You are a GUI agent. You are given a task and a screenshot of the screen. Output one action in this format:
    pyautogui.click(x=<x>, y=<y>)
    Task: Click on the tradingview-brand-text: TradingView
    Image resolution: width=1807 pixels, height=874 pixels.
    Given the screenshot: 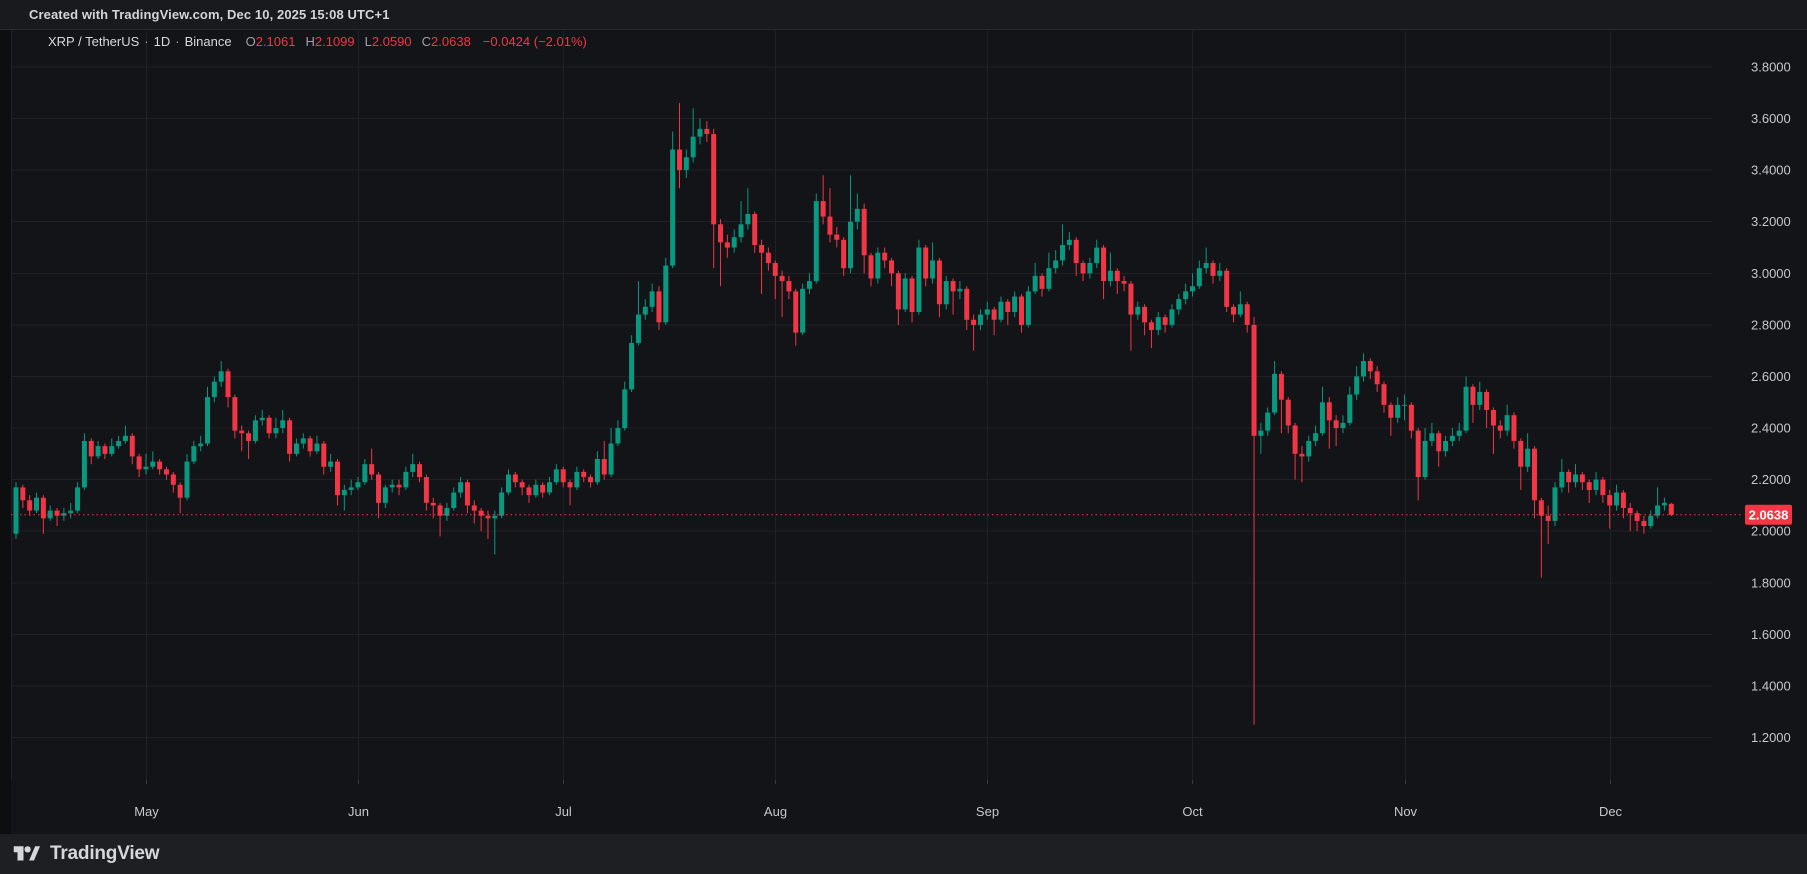 What is the action you would take?
    pyautogui.click(x=105, y=853)
    